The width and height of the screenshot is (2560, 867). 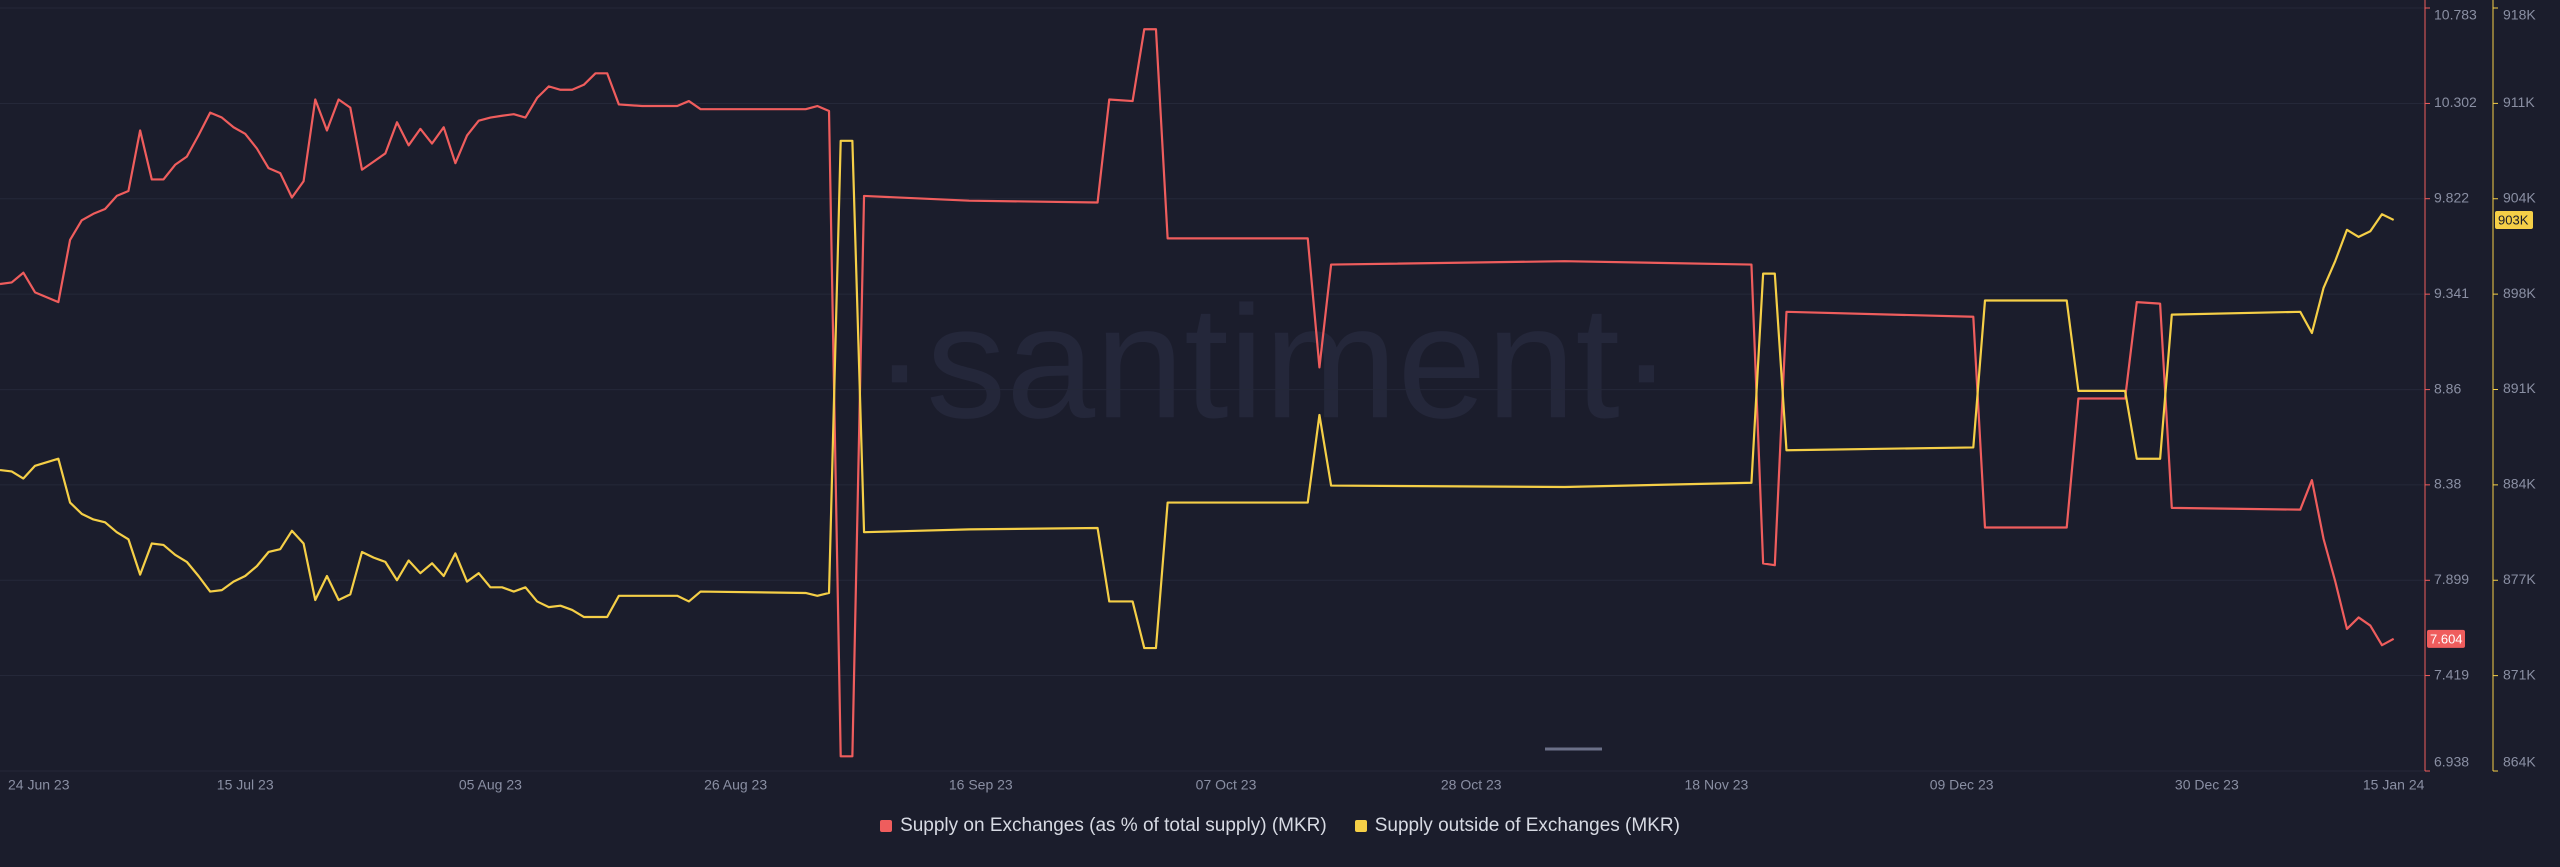 I want to click on x-tick-label: 30 Dec 23, so click(x=2207, y=785).